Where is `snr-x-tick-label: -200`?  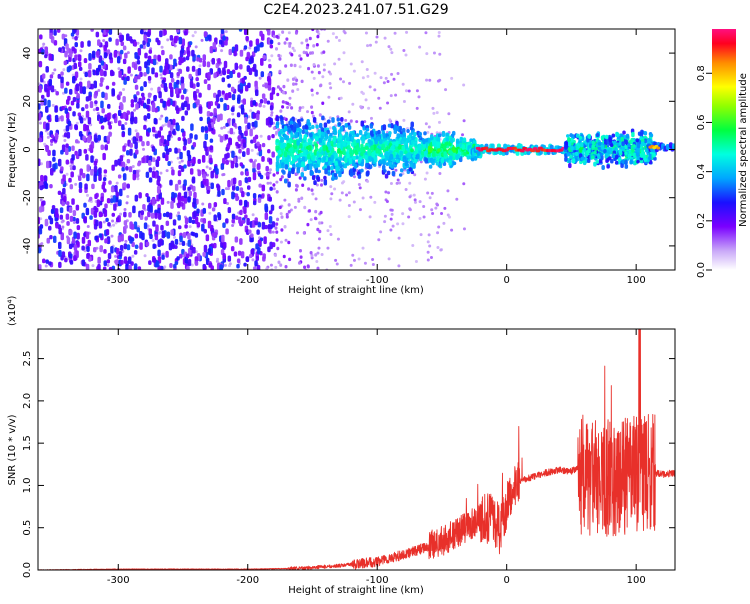
snr-x-tick-label: -200 is located at coordinates (247, 580).